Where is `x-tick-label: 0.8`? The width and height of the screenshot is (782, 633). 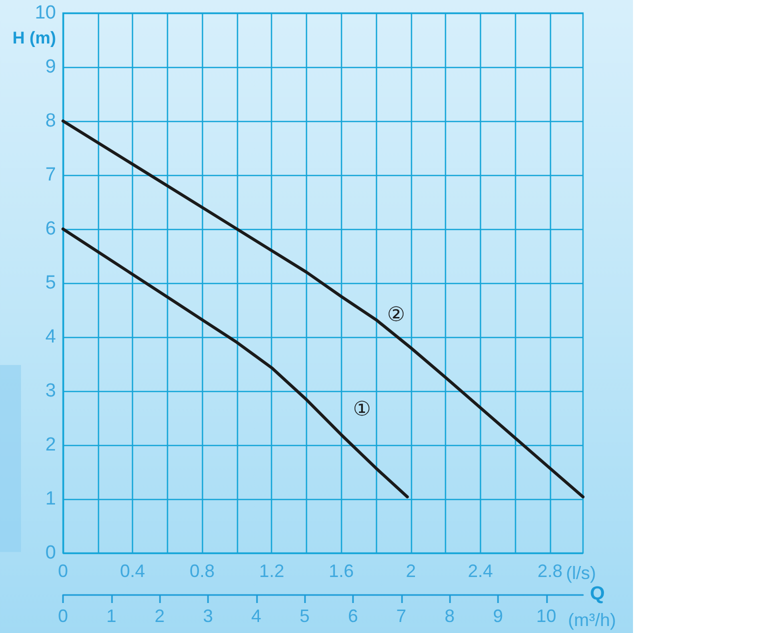 x-tick-label: 0.8 is located at coordinates (202, 571).